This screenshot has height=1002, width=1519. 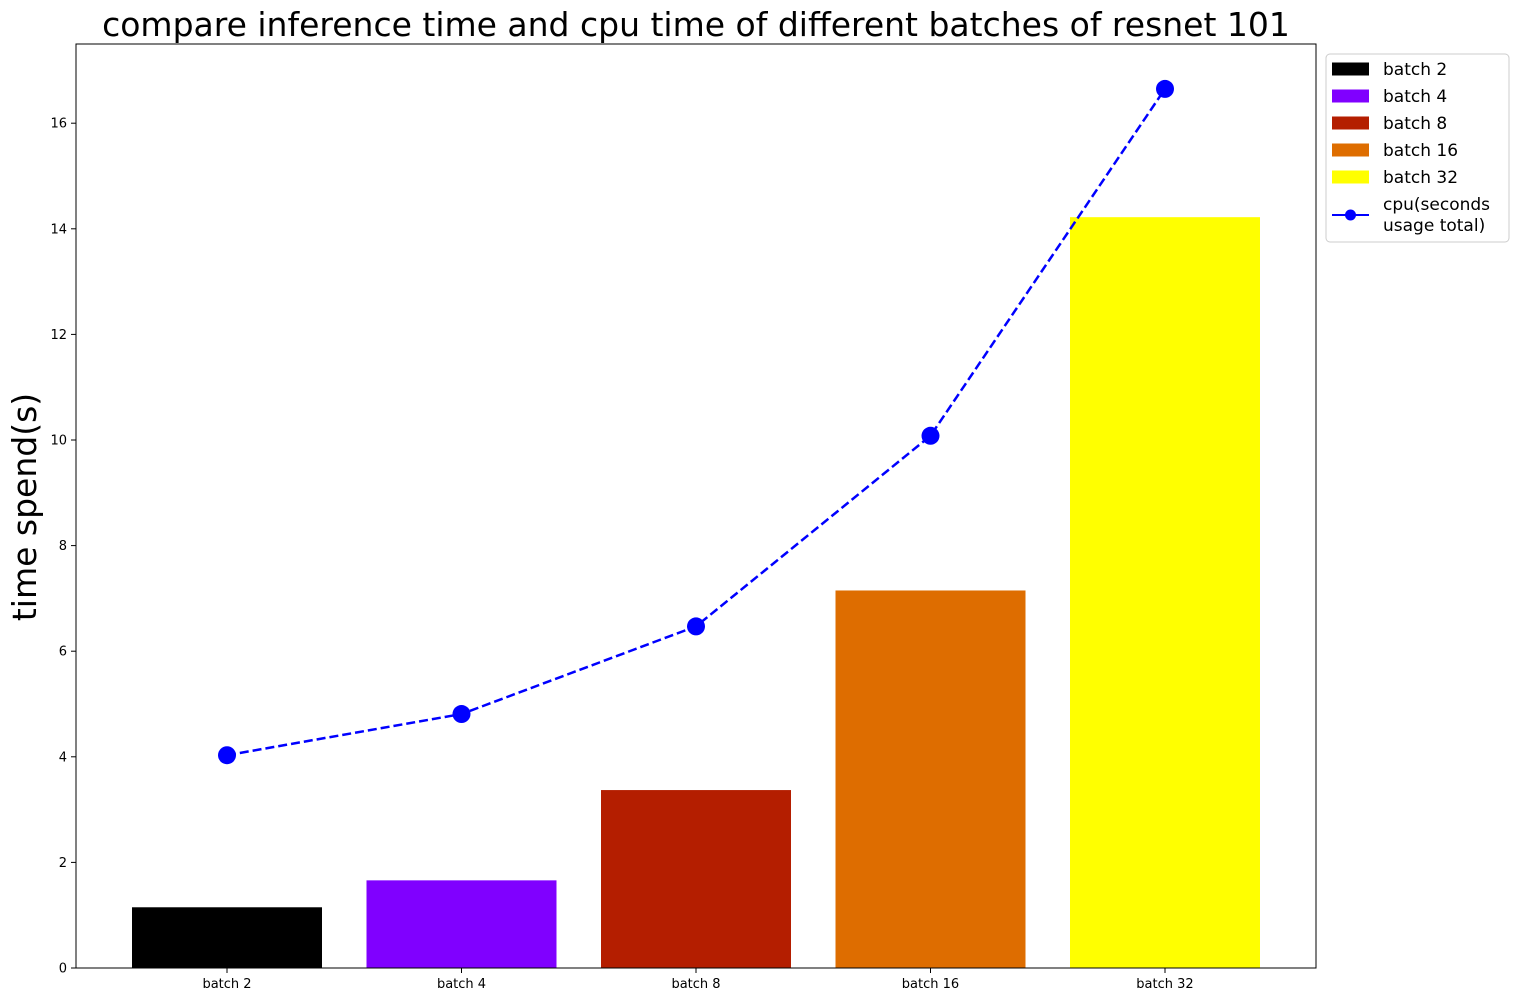 I want to click on y-tick-label: 12, so click(x=58, y=335).